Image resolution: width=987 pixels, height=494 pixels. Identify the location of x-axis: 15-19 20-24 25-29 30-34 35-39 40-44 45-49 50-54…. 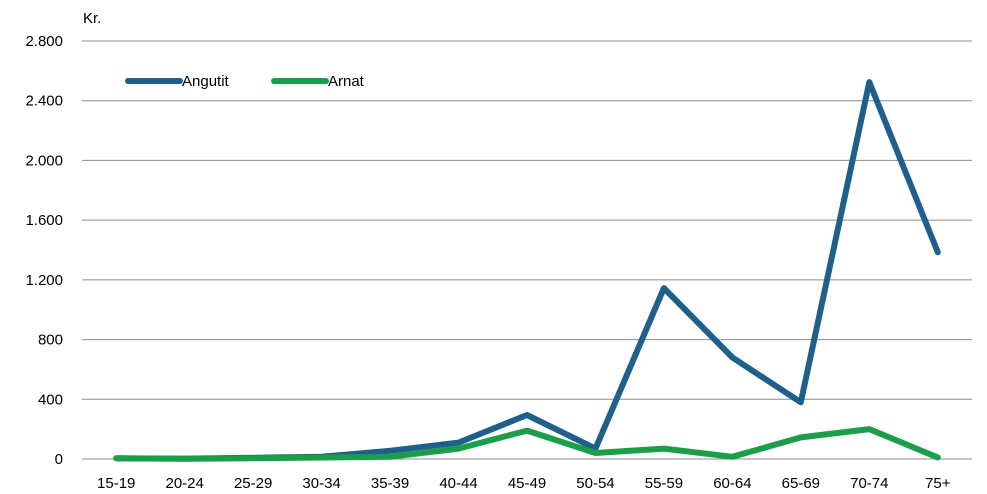
(524, 483).